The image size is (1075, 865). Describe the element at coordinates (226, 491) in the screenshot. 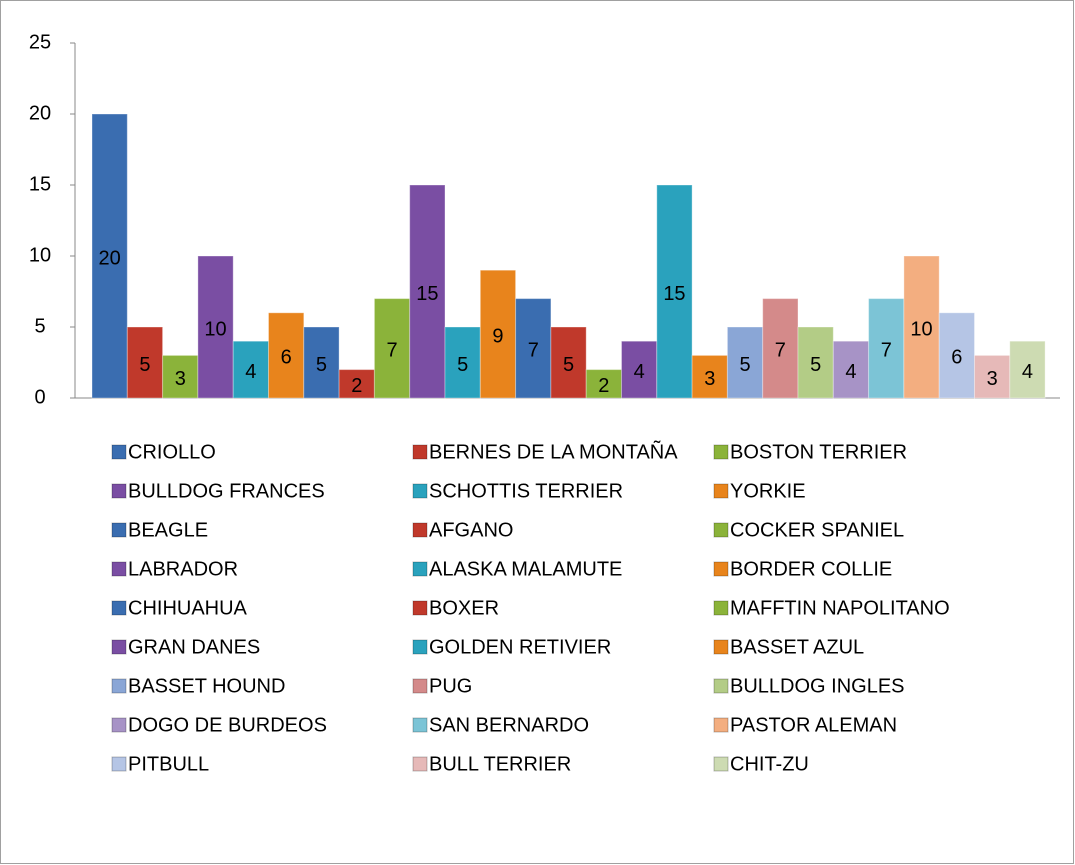

I see `legend-label: BULLDOG FRANCES` at that location.